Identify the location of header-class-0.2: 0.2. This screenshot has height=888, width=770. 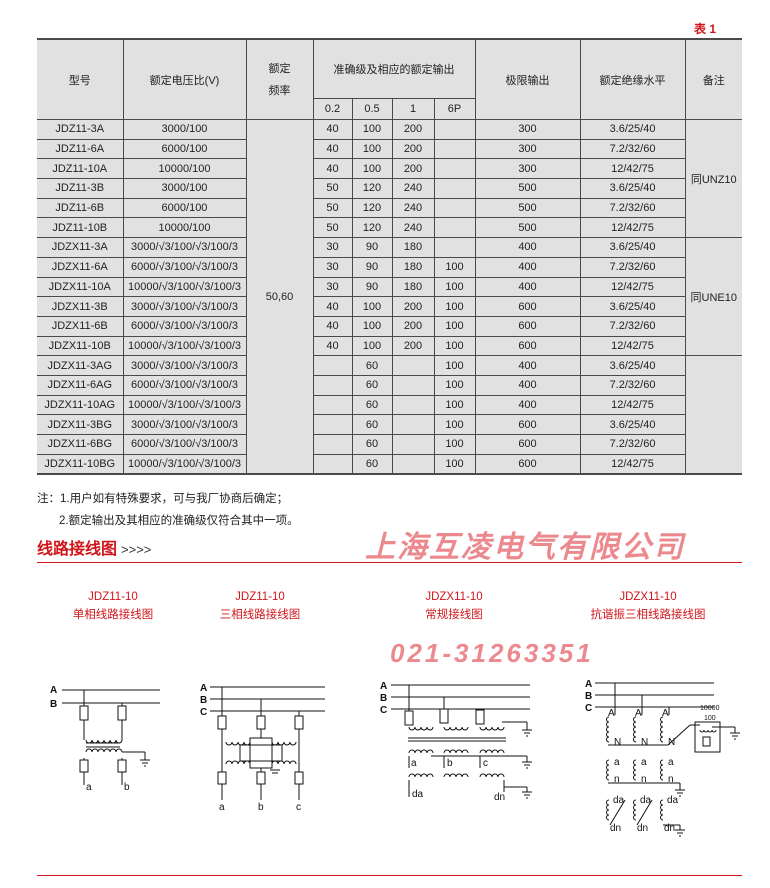
(332, 109).